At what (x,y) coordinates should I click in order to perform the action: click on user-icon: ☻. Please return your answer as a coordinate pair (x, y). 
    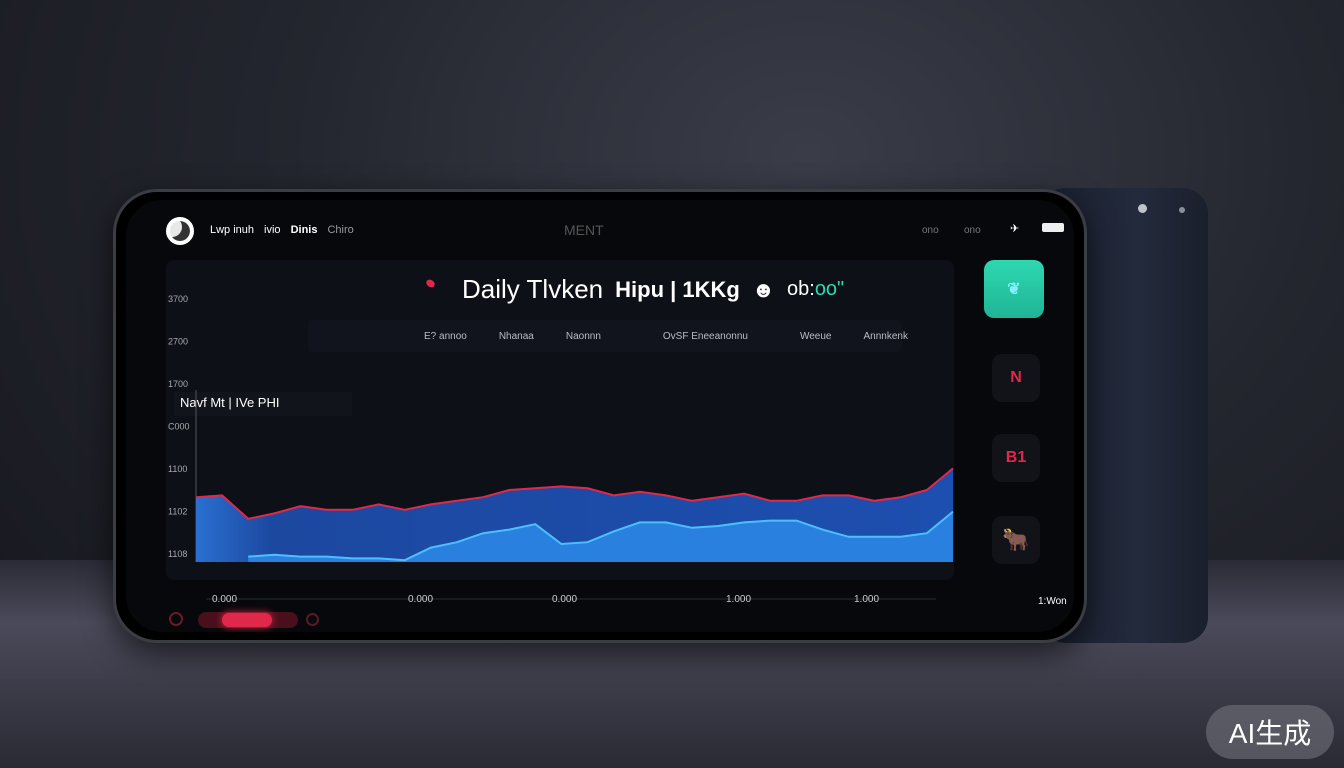
    Looking at the image, I should click on (763, 289).